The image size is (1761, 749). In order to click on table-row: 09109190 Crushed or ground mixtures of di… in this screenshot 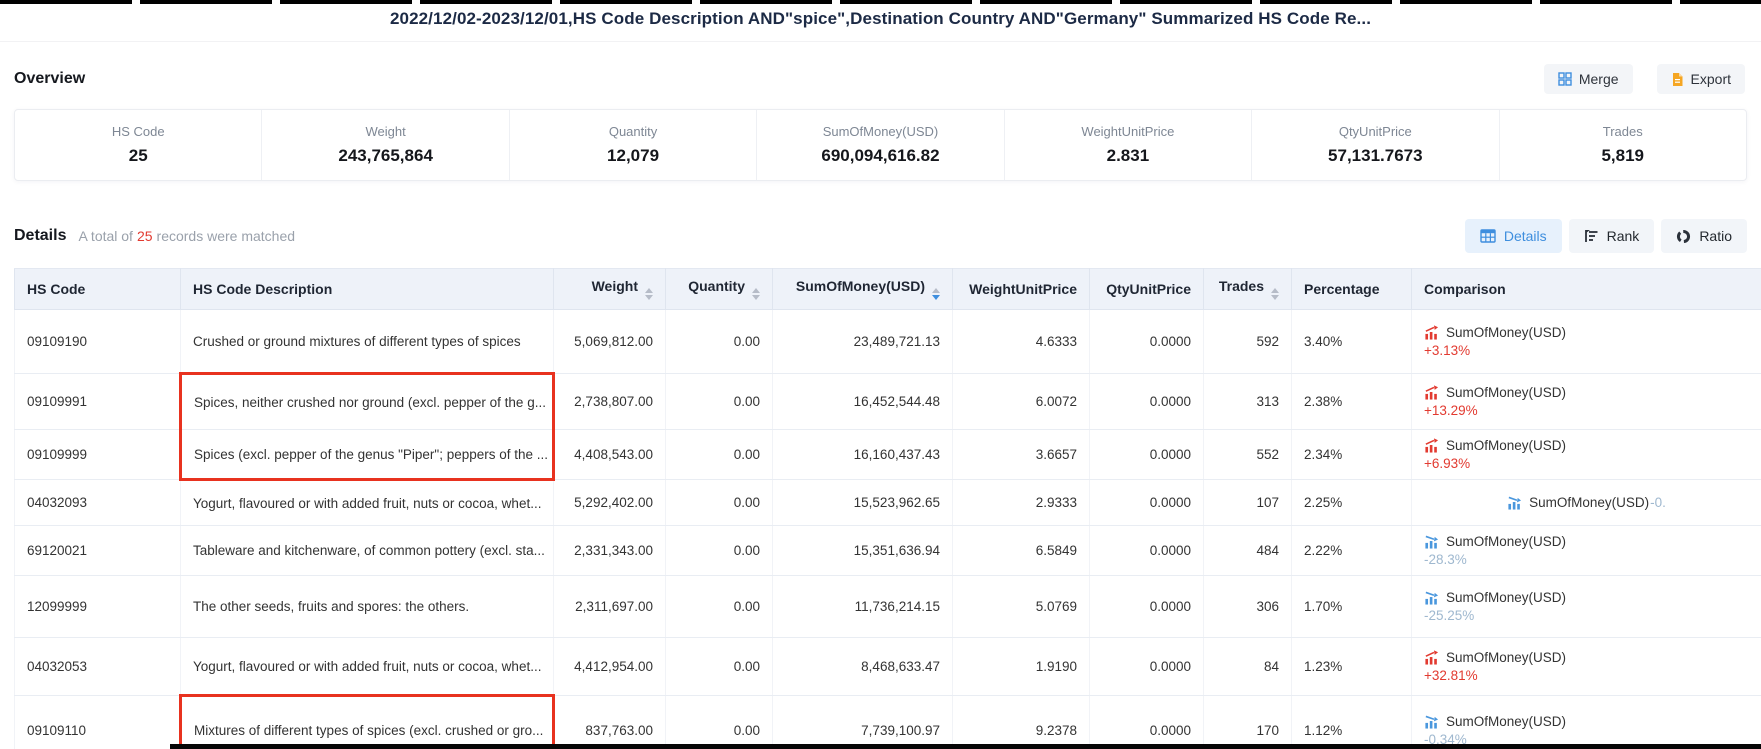, I will do `click(887, 341)`.